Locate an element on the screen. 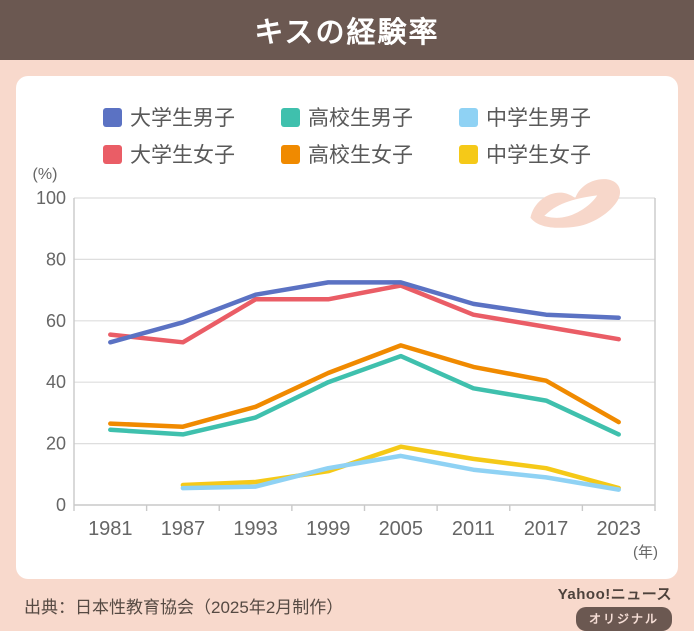 This screenshot has width=694, height=631. series-line-大学生女子 is located at coordinates (364, 314).